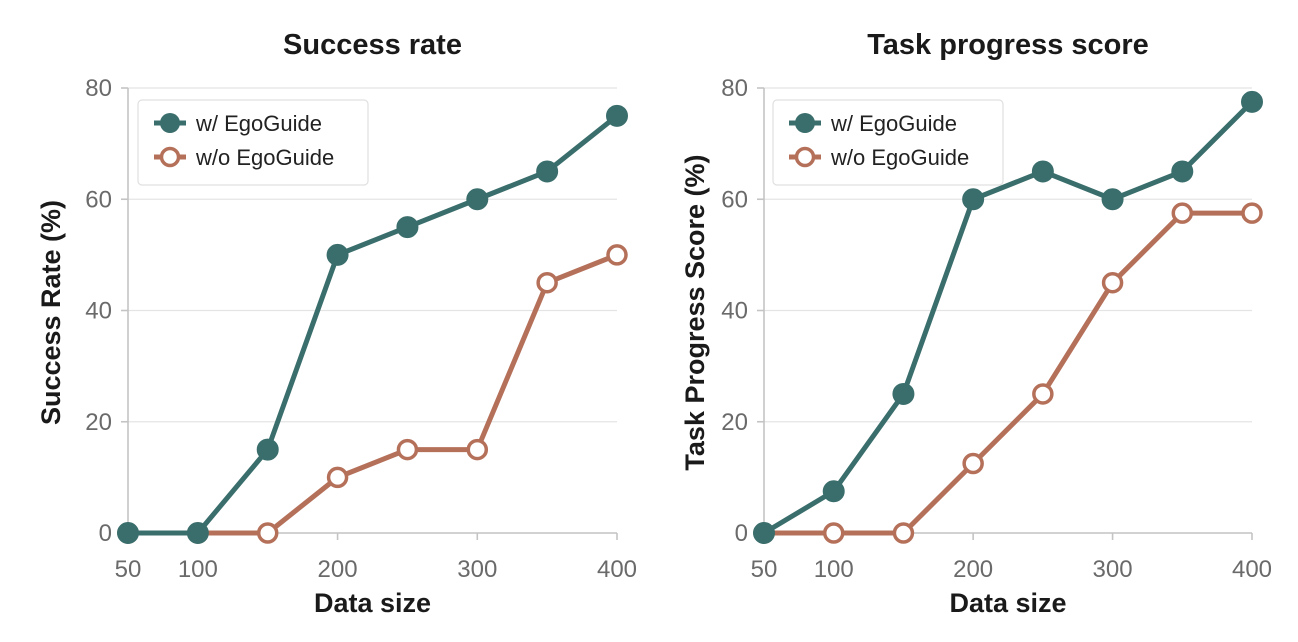 Image resolution: width=1298 pixels, height=642 pixels. Describe the element at coordinates (372, 45) in the screenshot. I see `chart-title: Success rate` at that location.